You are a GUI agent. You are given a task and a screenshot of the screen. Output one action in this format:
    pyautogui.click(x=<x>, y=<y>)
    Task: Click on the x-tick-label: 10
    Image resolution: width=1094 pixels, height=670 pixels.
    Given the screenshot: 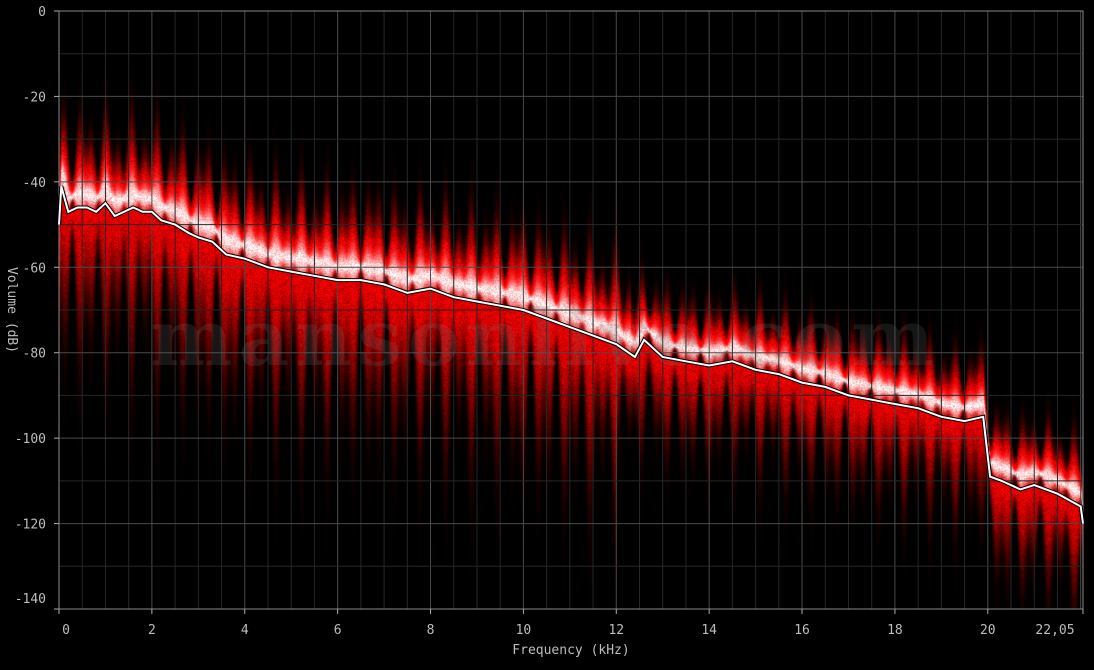 What is the action you would take?
    pyautogui.click(x=524, y=630)
    